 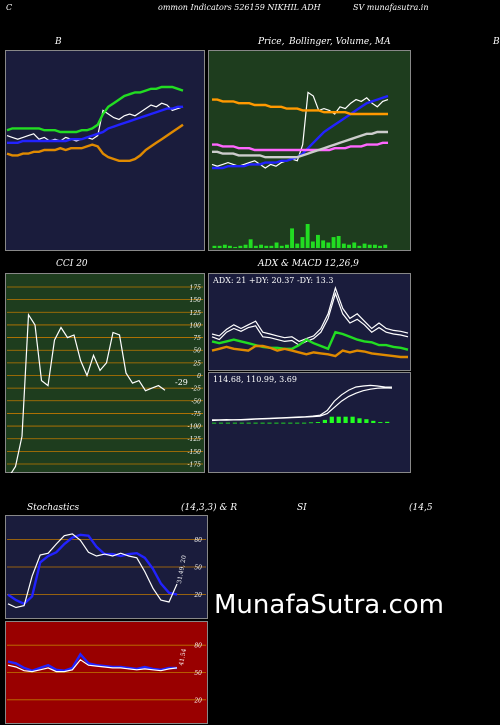 I want to click on macd-readout: 114.68, 110.99, 3.69, so click(x=255, y=379).